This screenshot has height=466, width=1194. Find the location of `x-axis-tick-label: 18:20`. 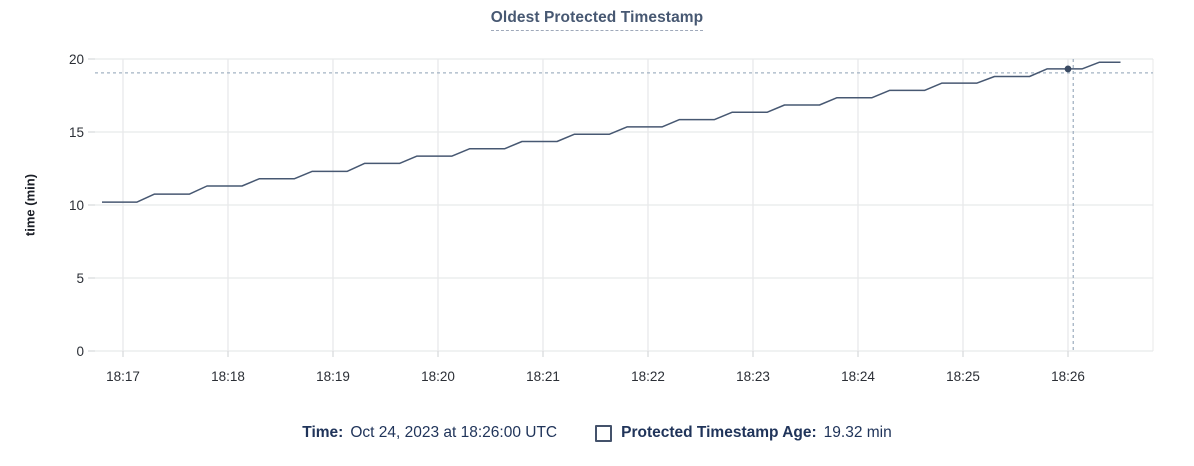

x-axis-tick-label: 18:20 is located at coordinates (438, 376).